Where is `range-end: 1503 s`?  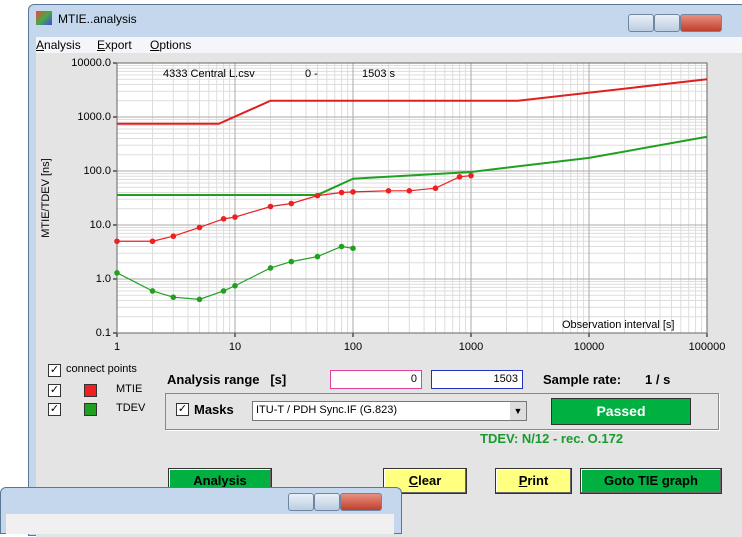 range-end: 1503 s is located at coordinates (379, 74).